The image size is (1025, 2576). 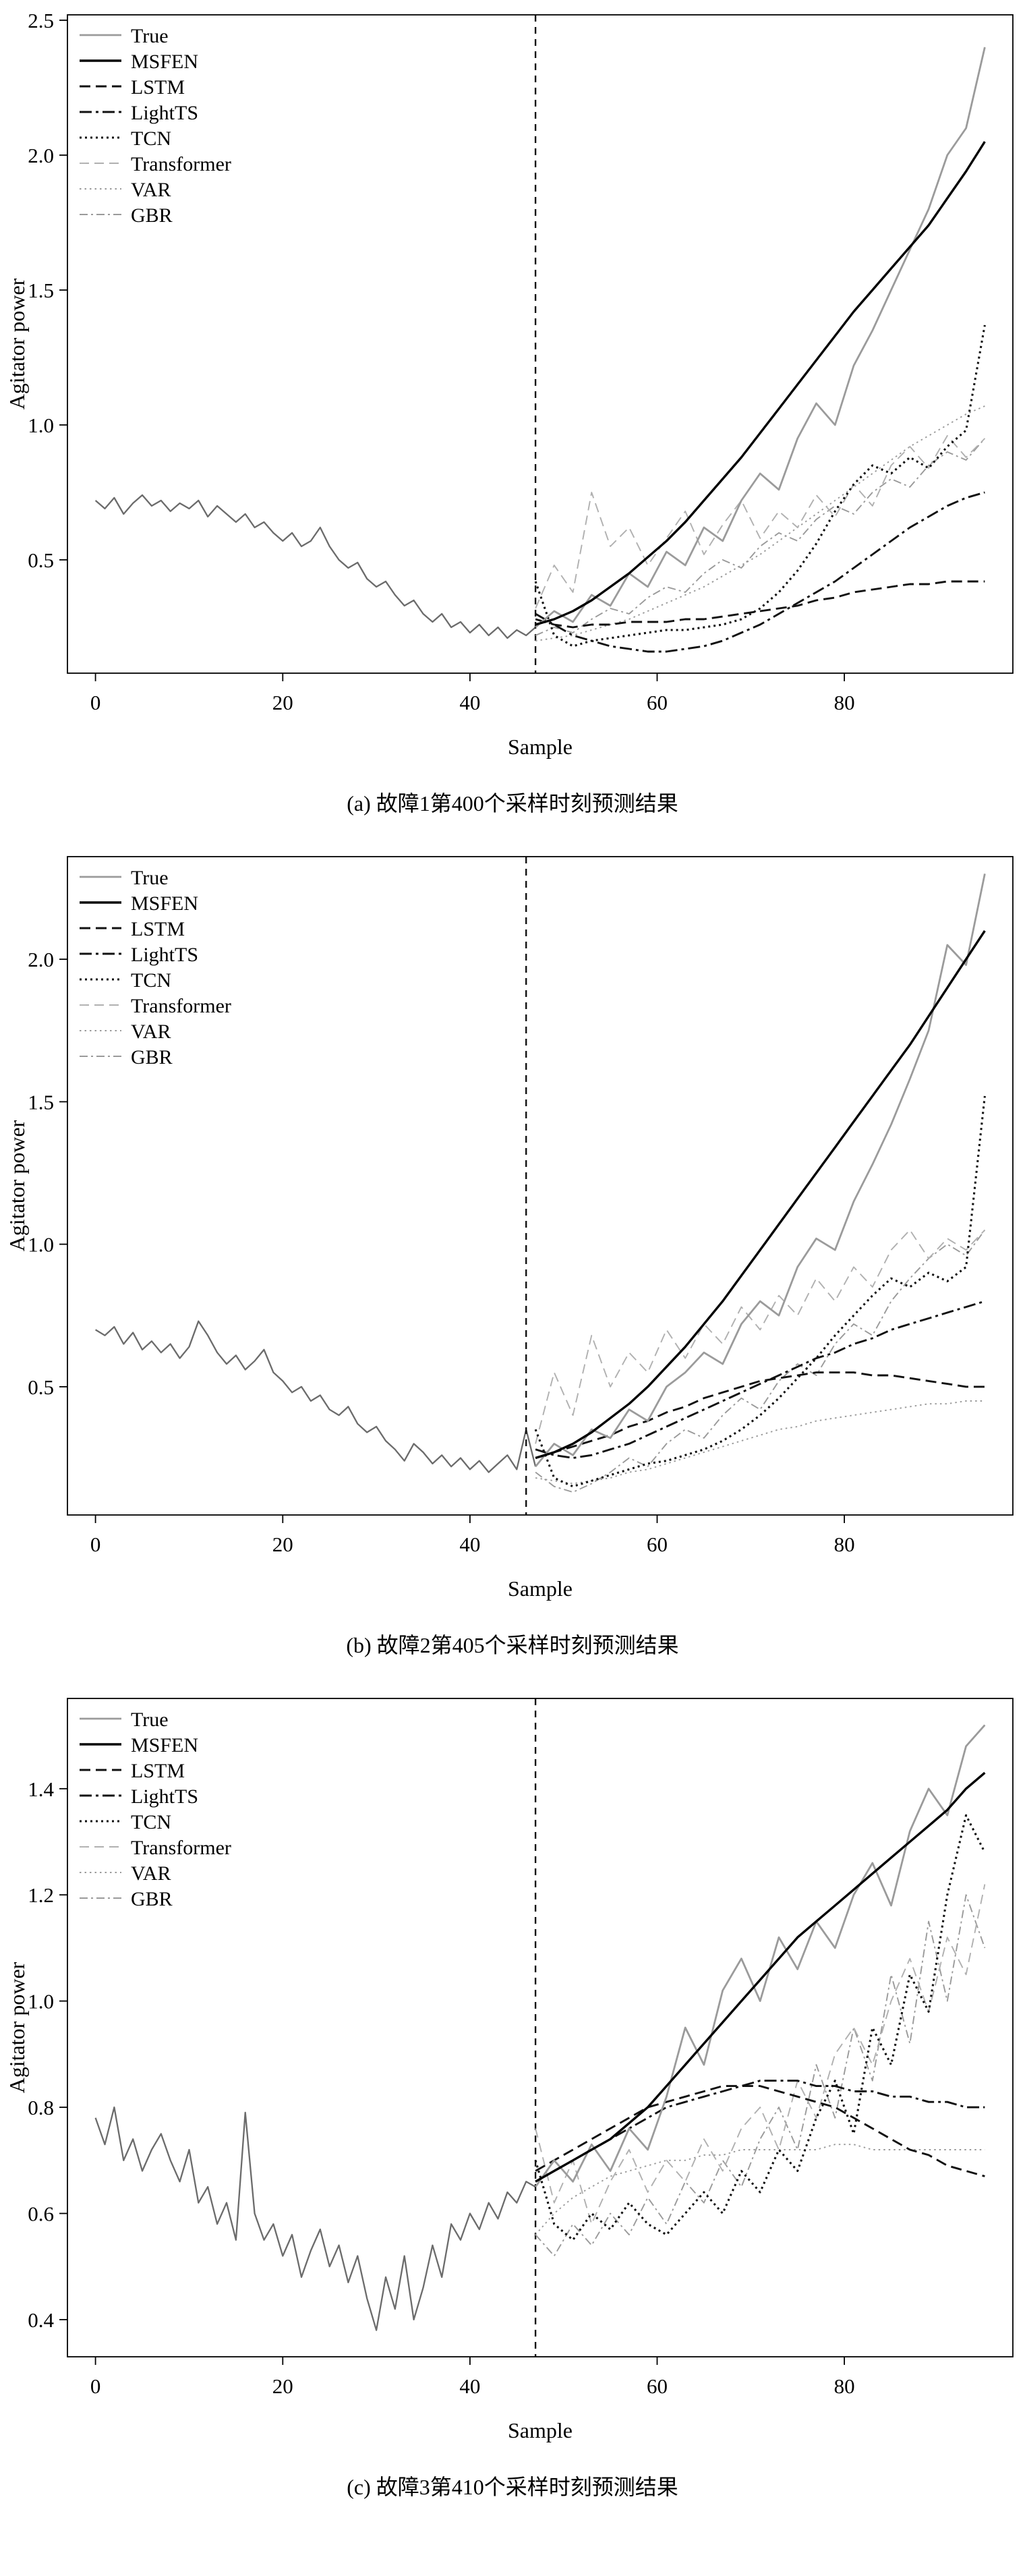 I want to click on svg-text: 0.6, so click(x=41, y=2214).